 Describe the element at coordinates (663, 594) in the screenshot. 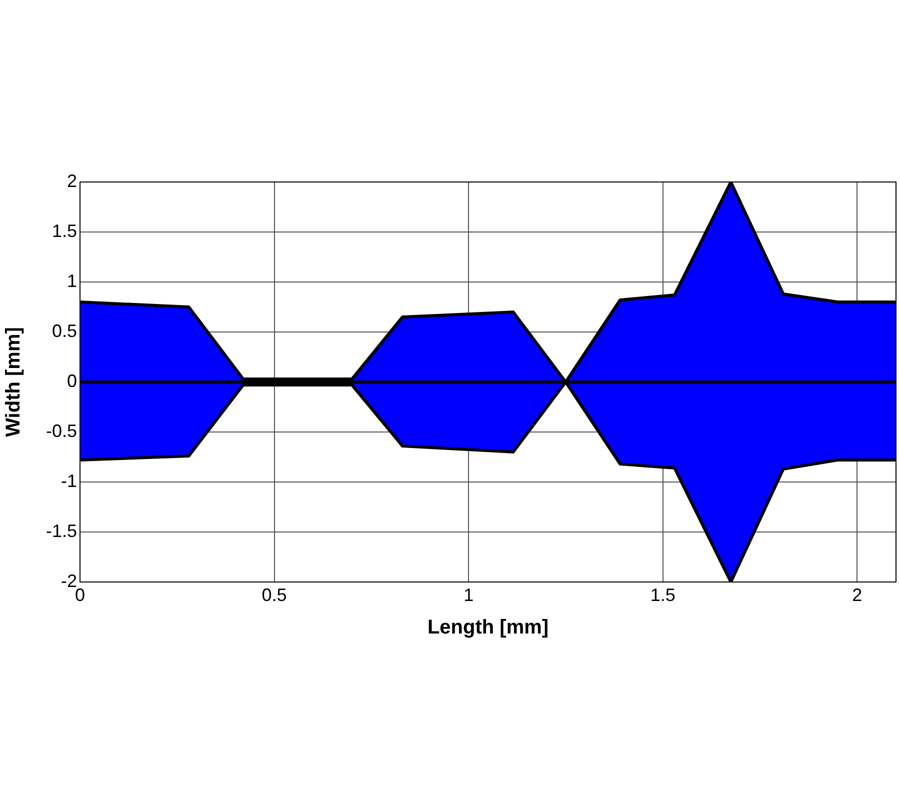

I see `x-tick-label: 1.5` at that location.